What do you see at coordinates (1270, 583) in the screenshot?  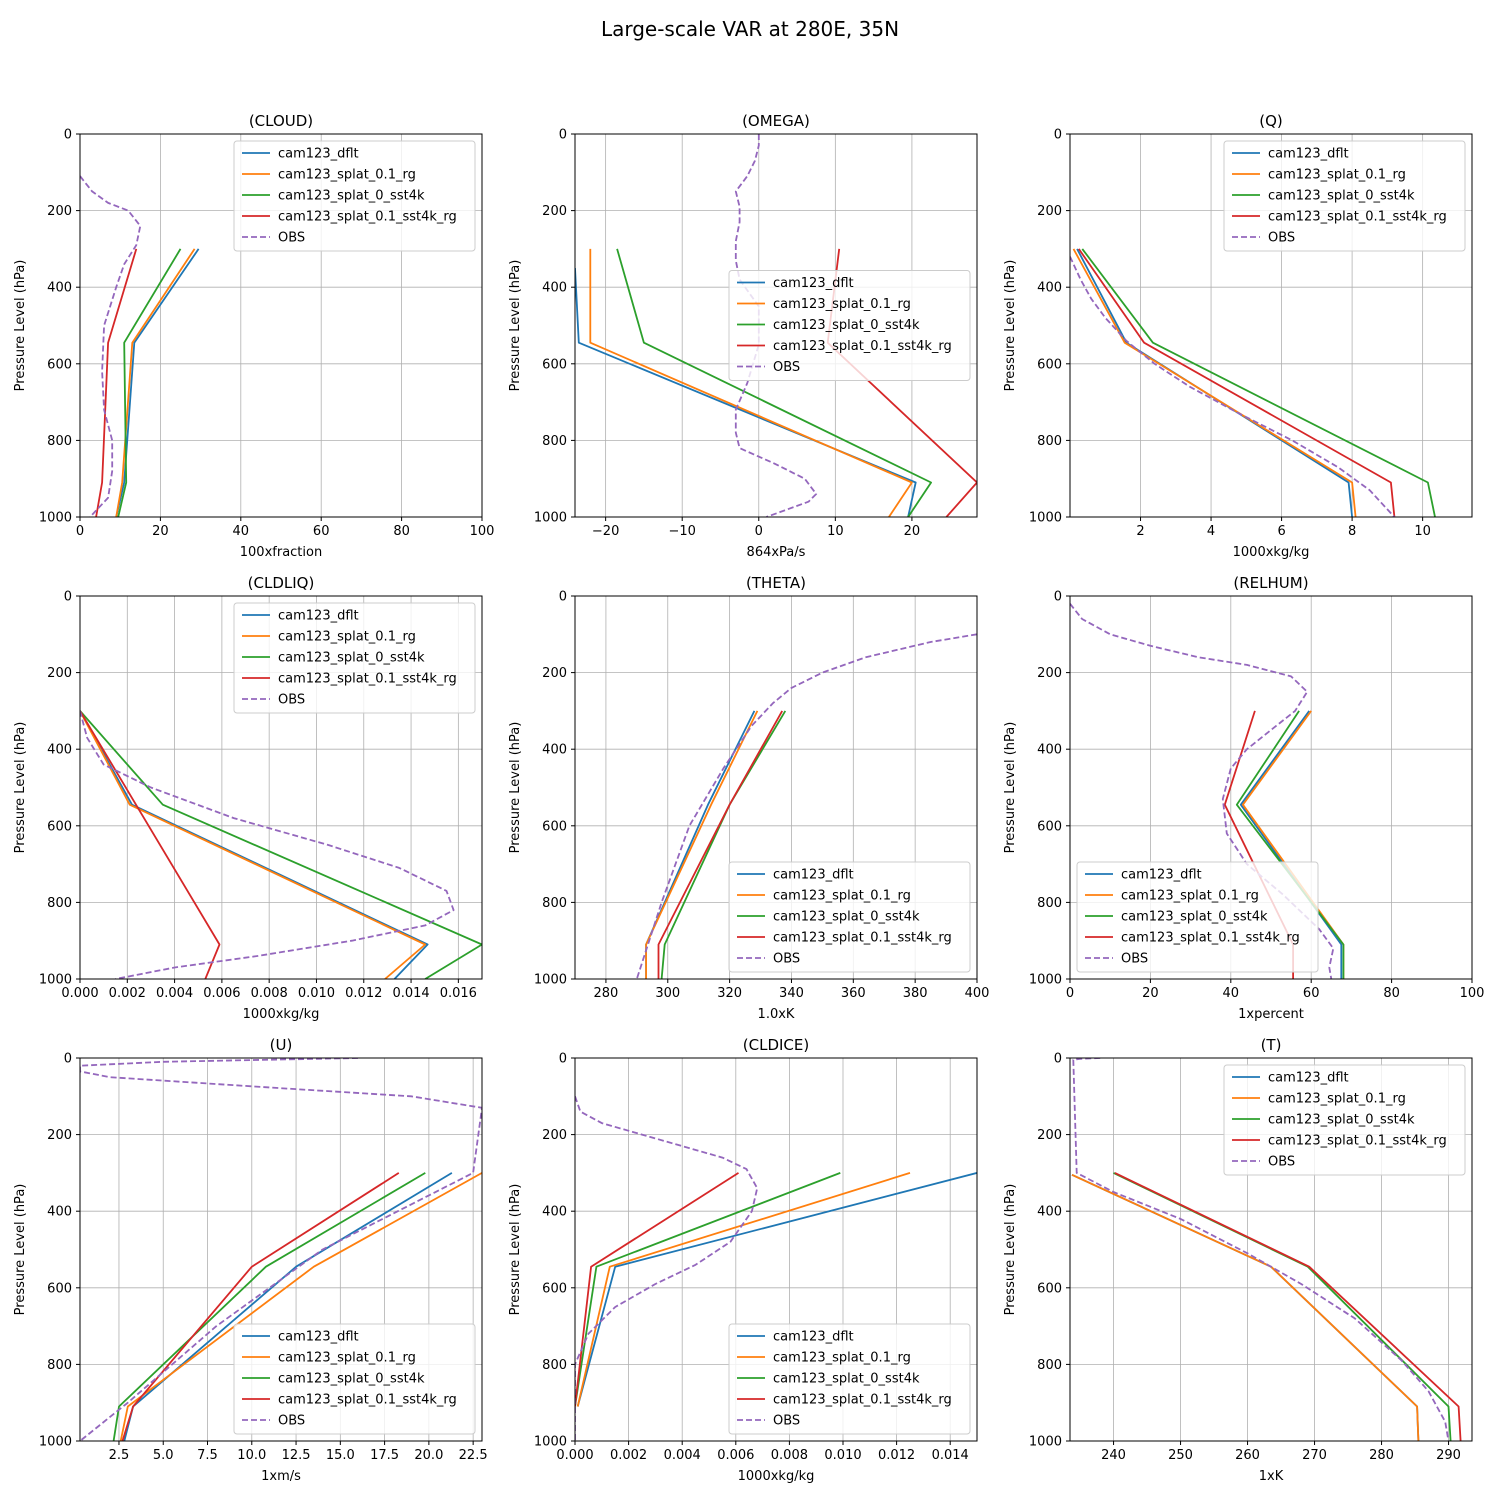 I see `panel-title: (RELHUM)` at bounding box center [1270, 583].